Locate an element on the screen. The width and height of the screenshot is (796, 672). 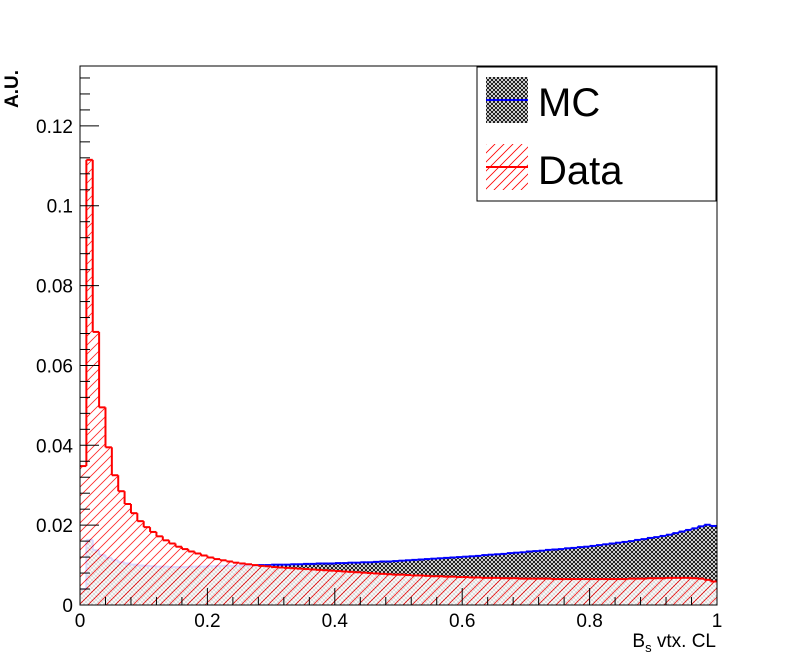
x-axis-title-subscript: s is located at coordinates (648, 647).